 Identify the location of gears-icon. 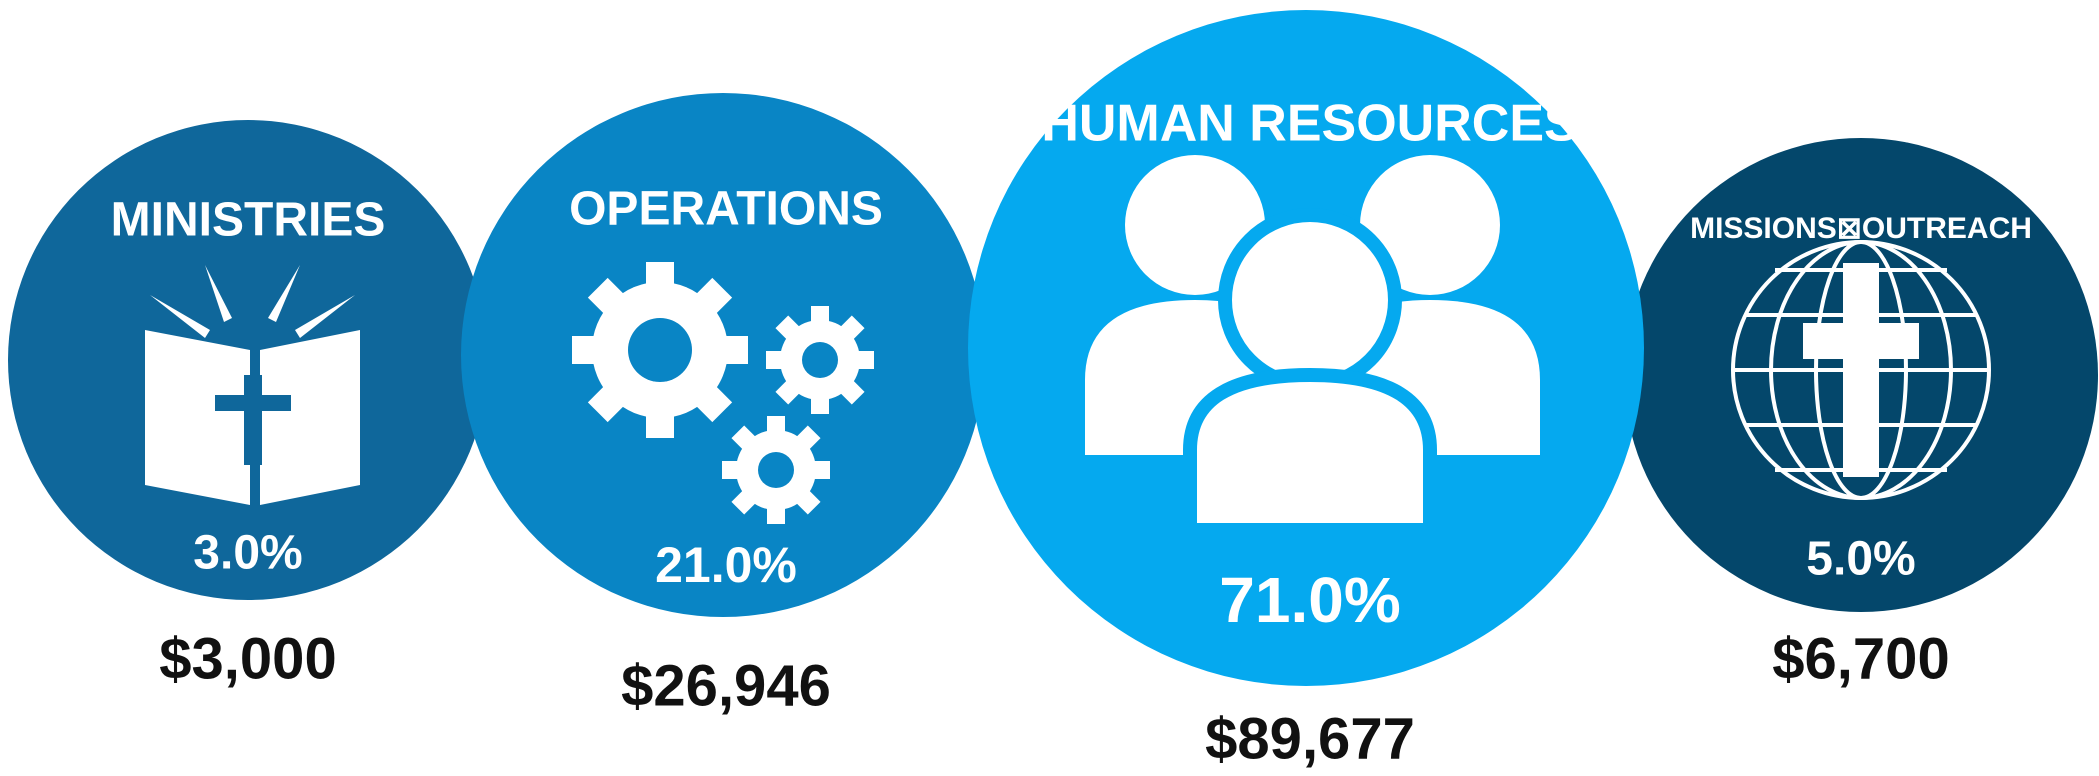
(723, 393).